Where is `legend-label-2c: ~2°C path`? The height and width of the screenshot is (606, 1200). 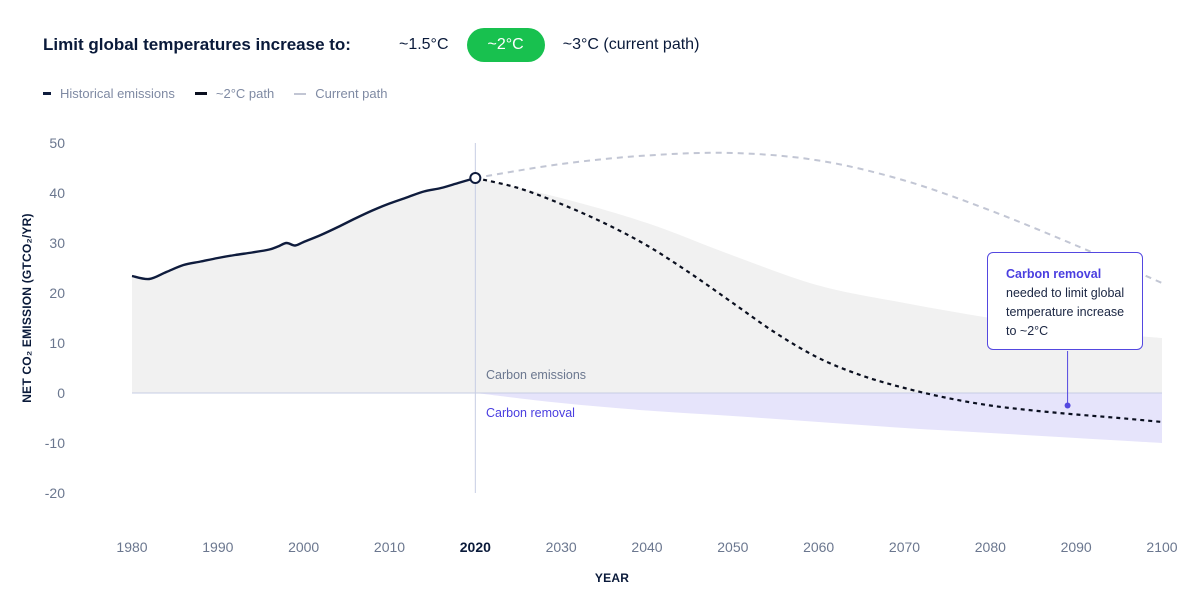 legend-label-2c: ~2°C path is located at coordinates (245, 93).